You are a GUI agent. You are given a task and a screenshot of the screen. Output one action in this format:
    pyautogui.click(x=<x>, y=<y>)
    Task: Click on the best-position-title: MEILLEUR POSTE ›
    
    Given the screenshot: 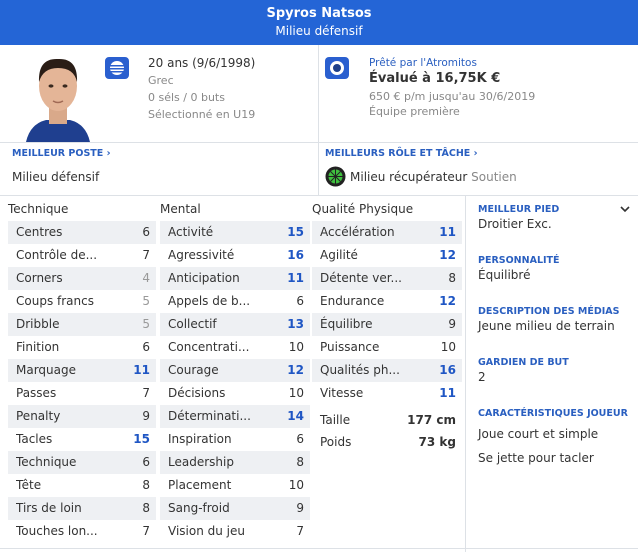 What is the action you would take?
    pyautogui.click(x=61, y=153)
    